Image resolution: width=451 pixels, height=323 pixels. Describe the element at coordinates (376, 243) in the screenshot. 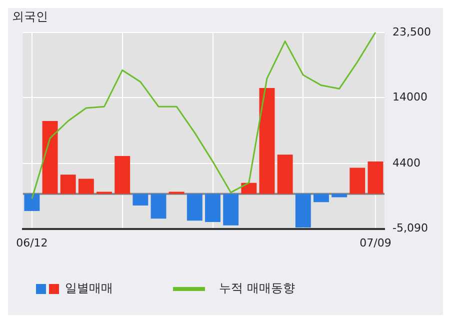

I see `x-tick-label: 07/09` at that location.